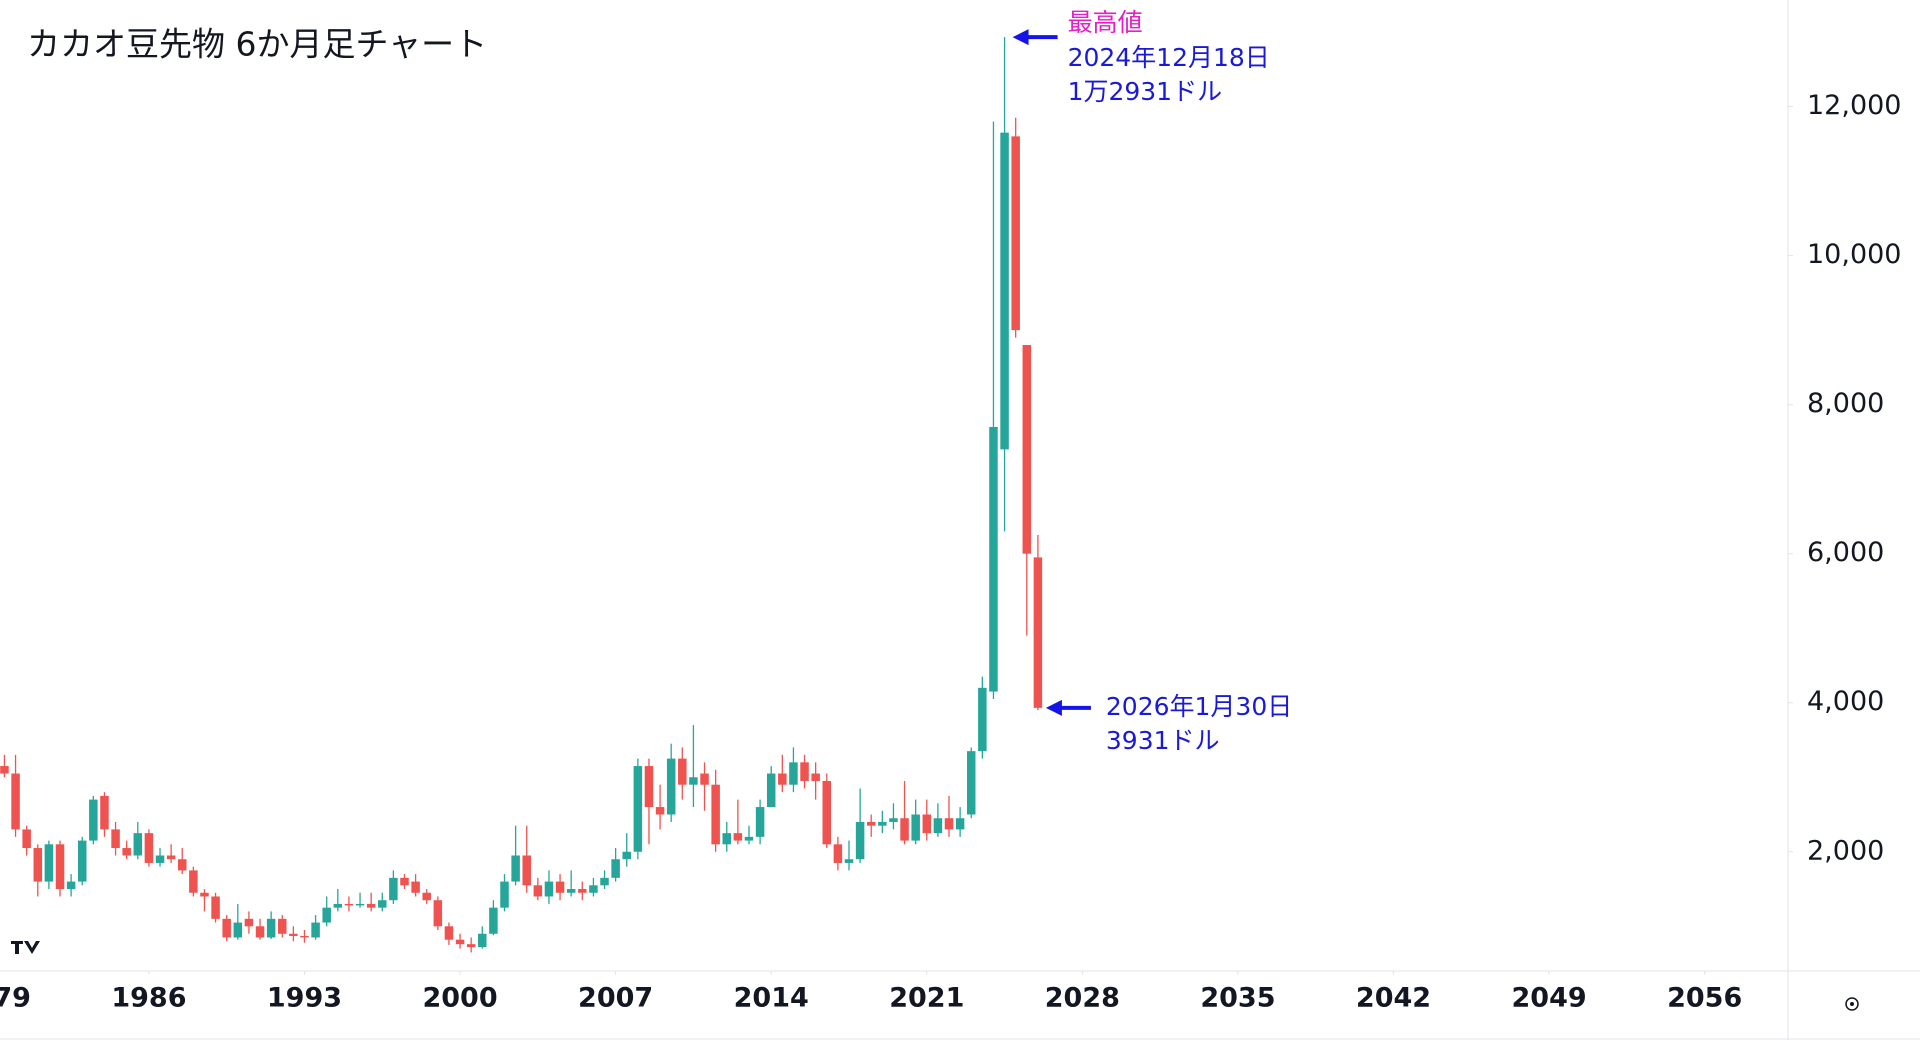 This screenshot has width=1920, height=1046. I want to click on annotation-text: 3931ドル, so click(1163, 740).